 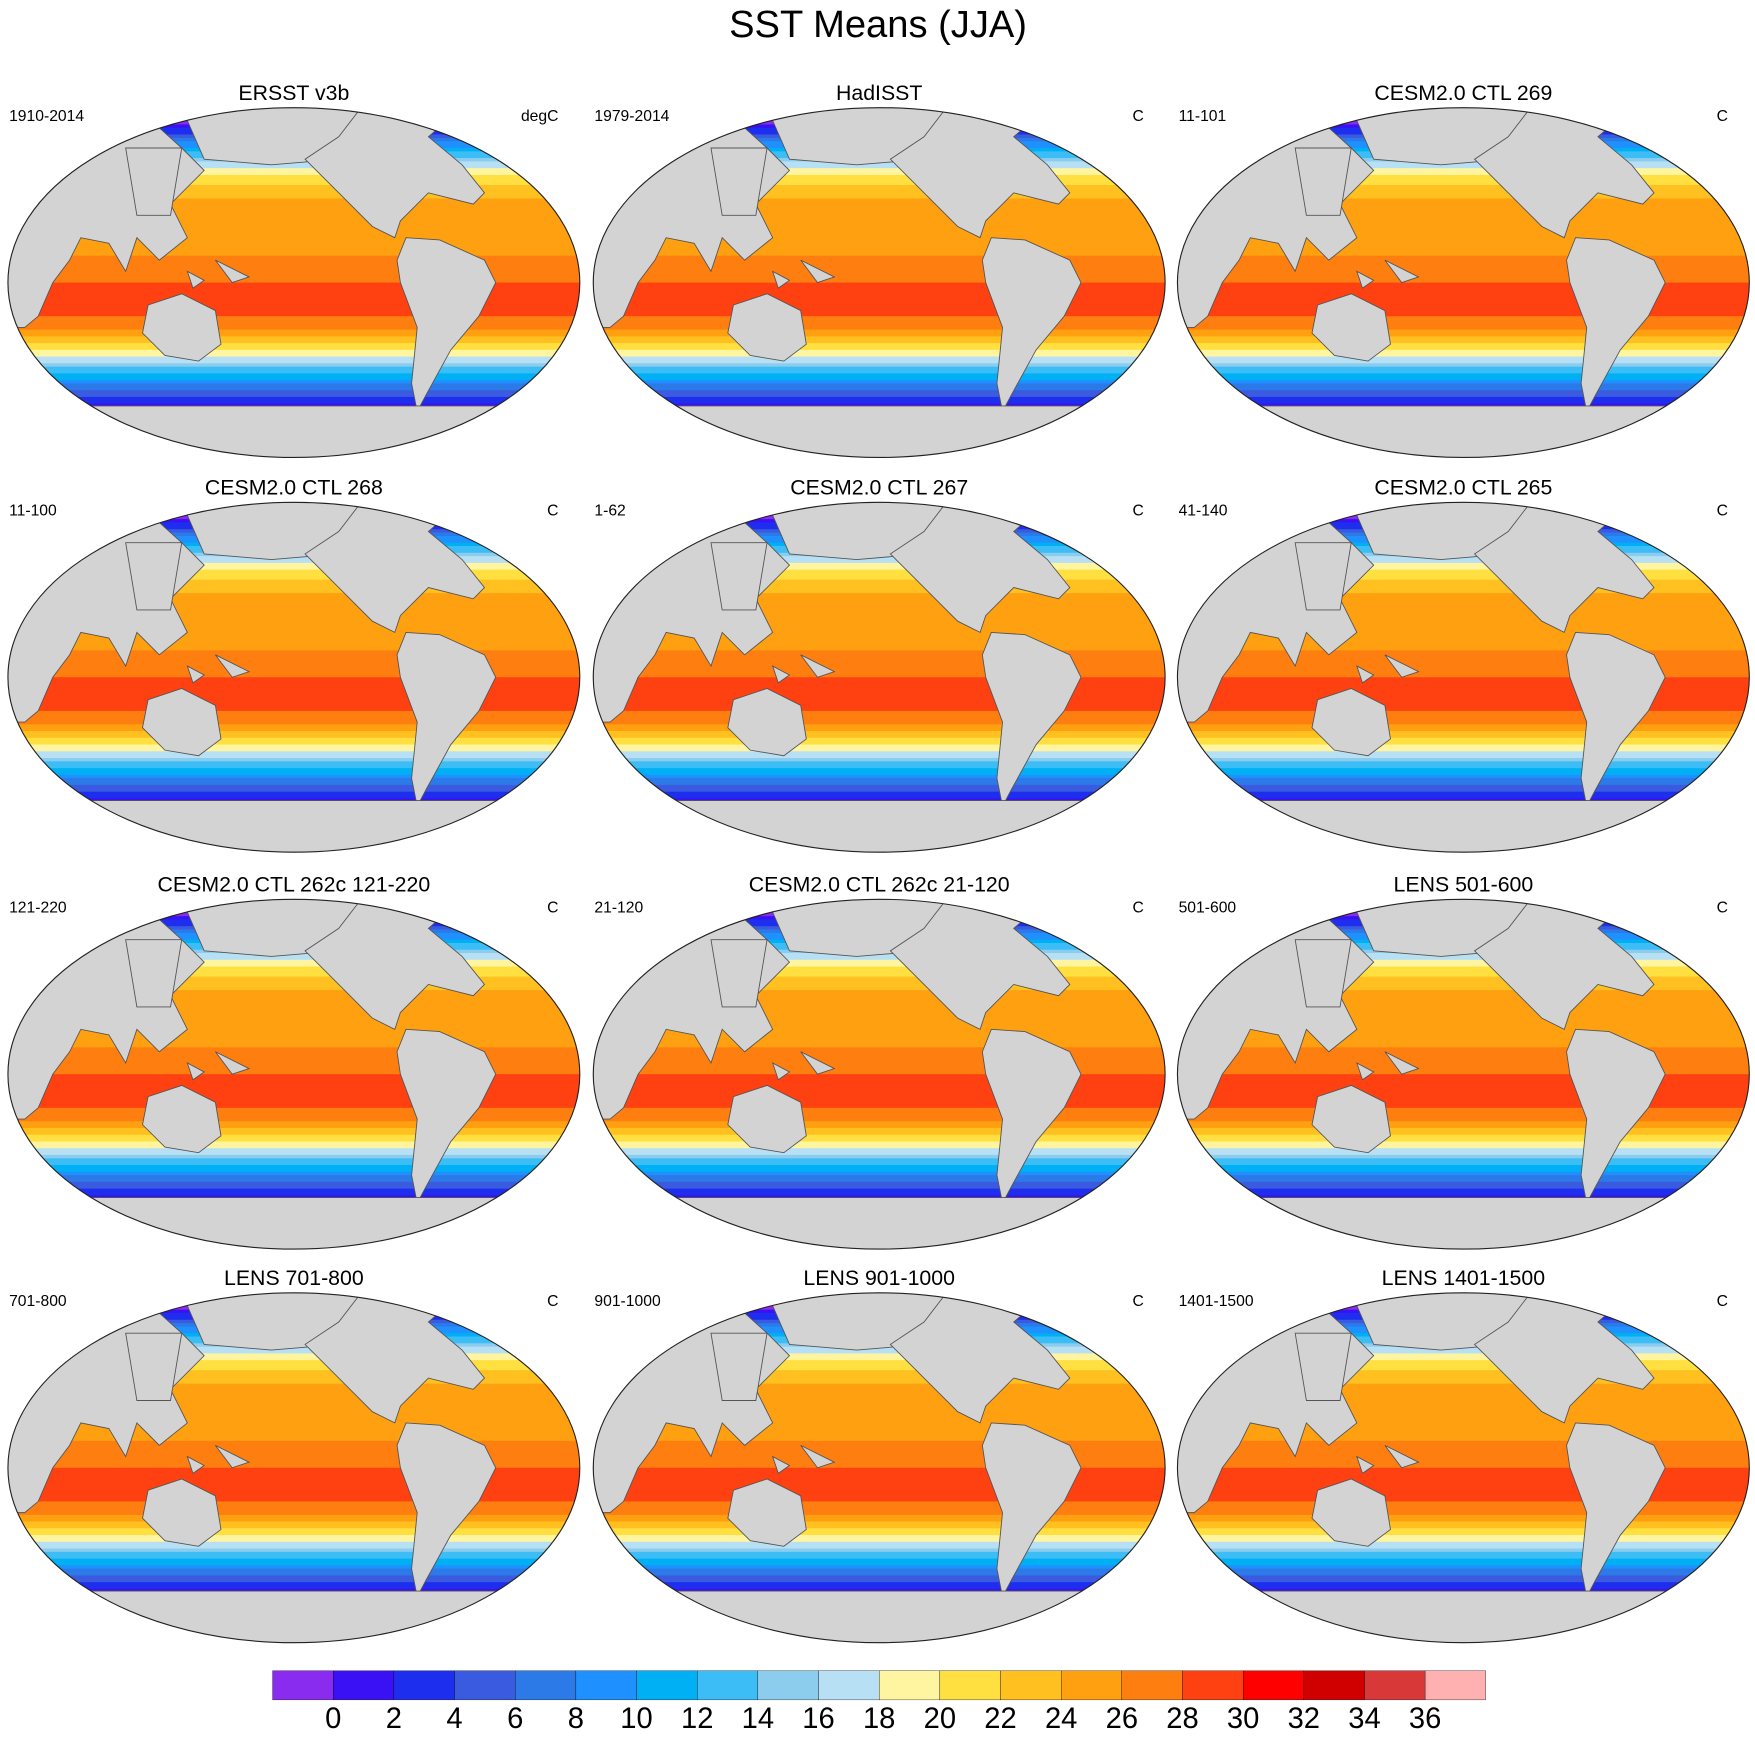 I want to click on panel-period: 41-140, so click(x=1203, y=510).